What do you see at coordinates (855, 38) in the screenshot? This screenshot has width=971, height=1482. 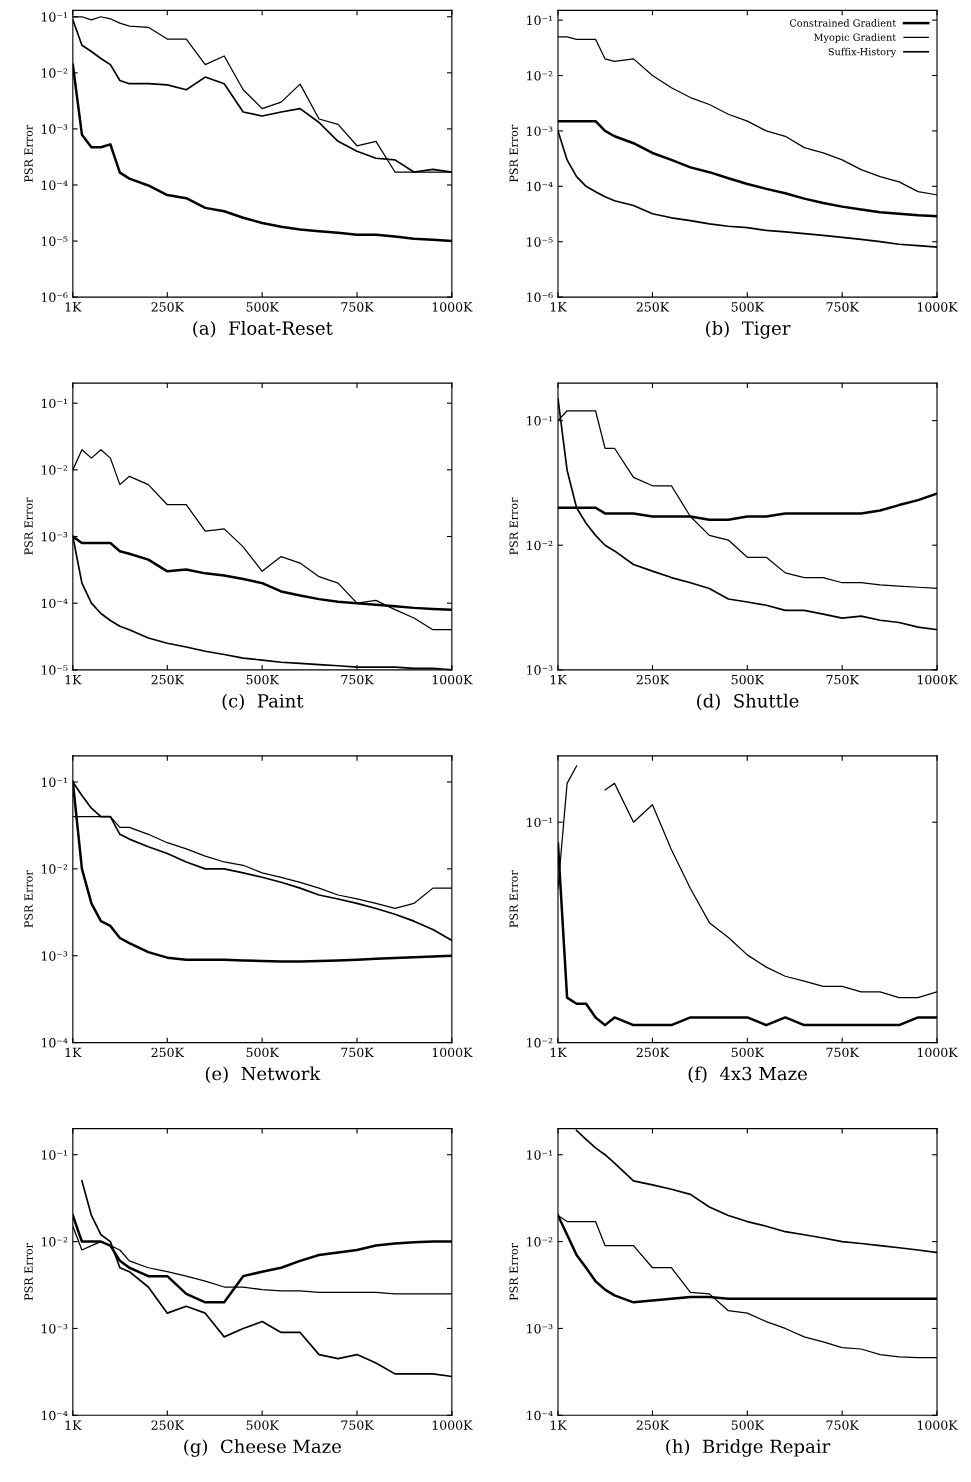 I see `legend-label: Myopic Gradient` at bounding box center [855, 38].